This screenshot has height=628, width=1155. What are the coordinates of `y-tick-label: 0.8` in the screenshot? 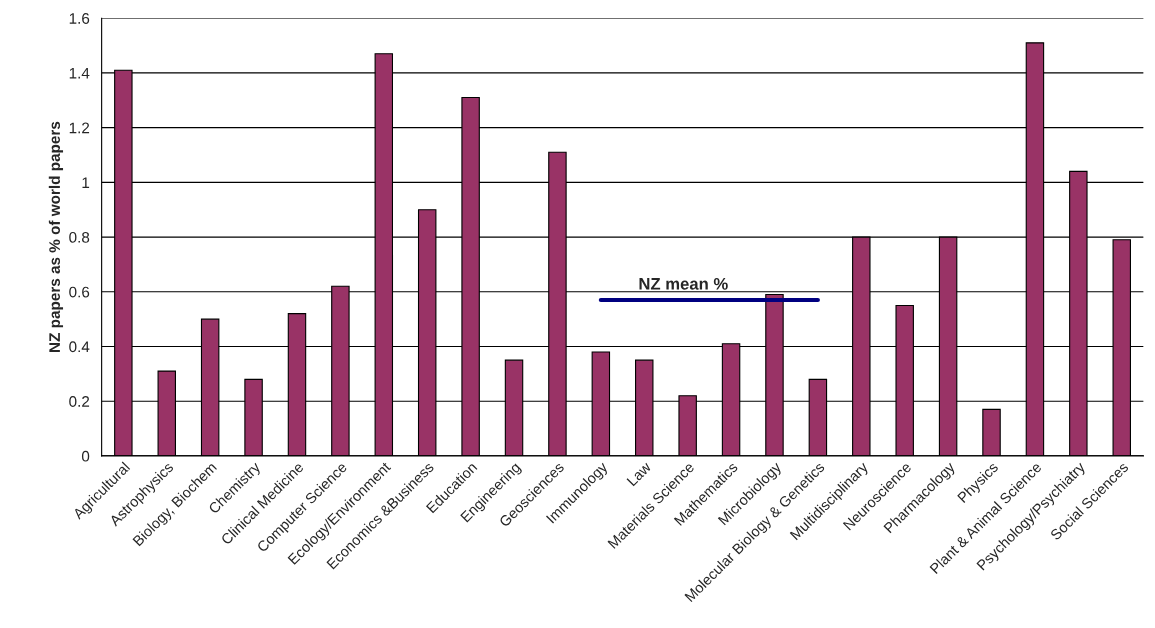 It's located at (79, 237).